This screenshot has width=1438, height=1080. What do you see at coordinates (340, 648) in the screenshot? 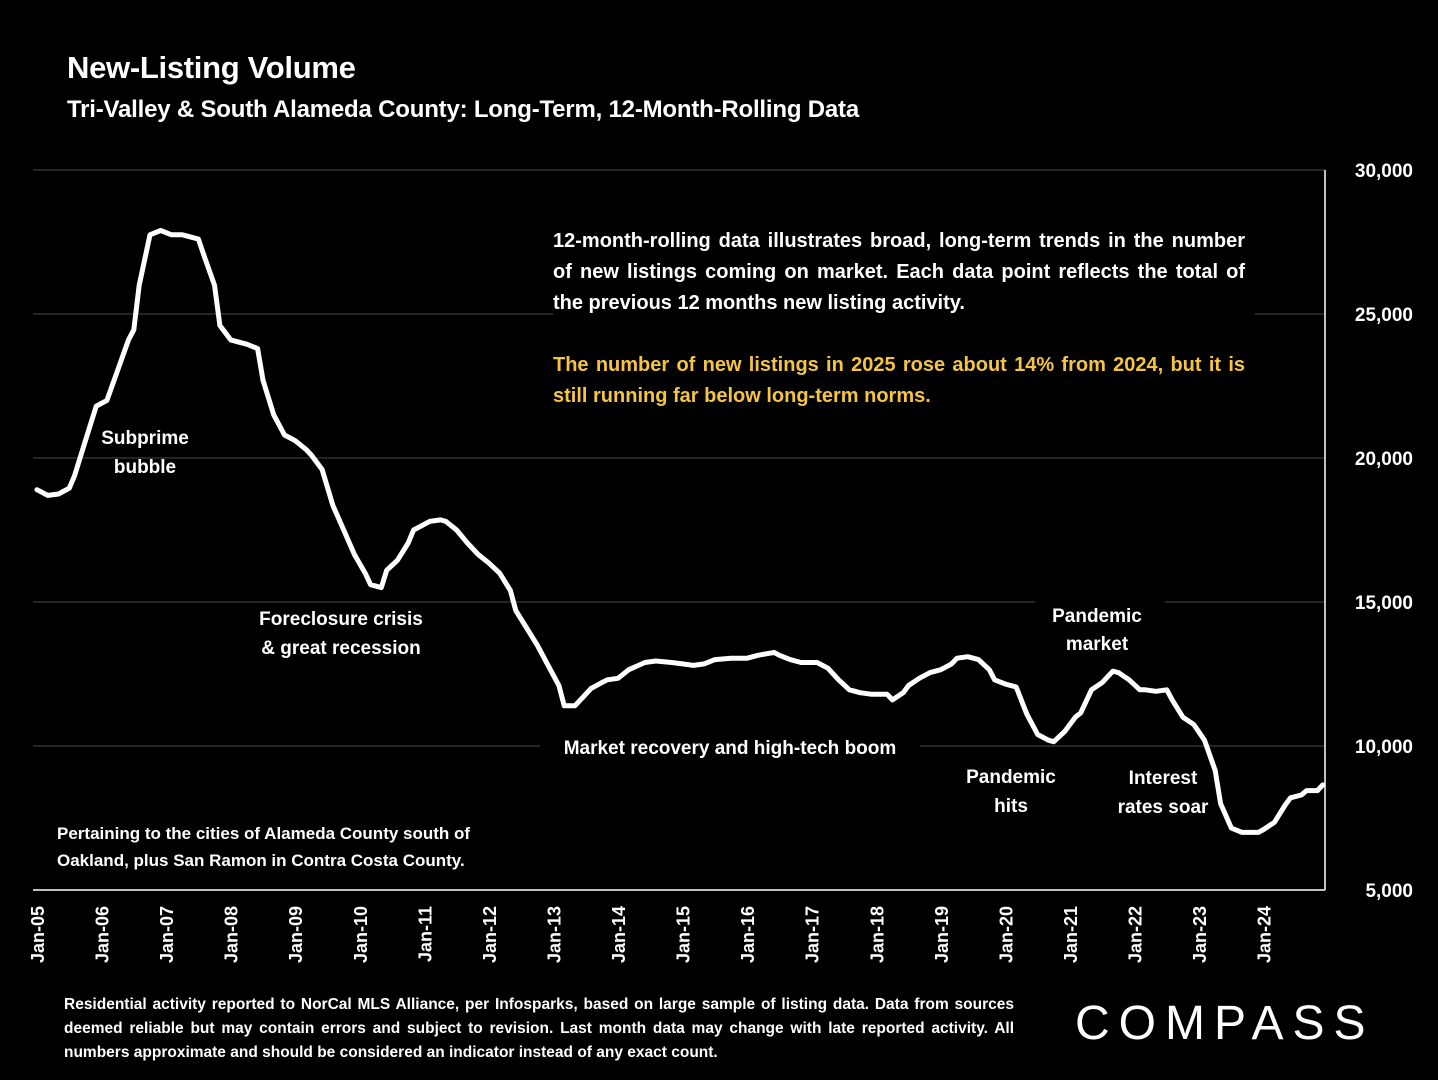
I see `svg-text: & great recession` at bounding box center [340, 648].